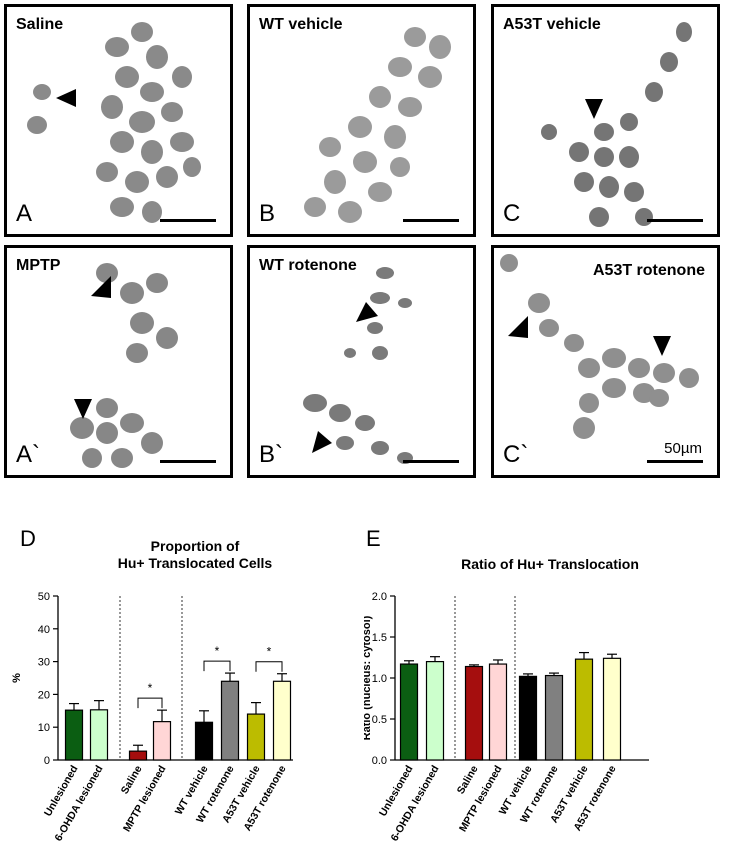 The height and width of the screenshot is (850, 729). What do you see at coordinates (44, 597) in the screenshot?
I see `y-tick-label: 50` at bounding box center [44, 597].